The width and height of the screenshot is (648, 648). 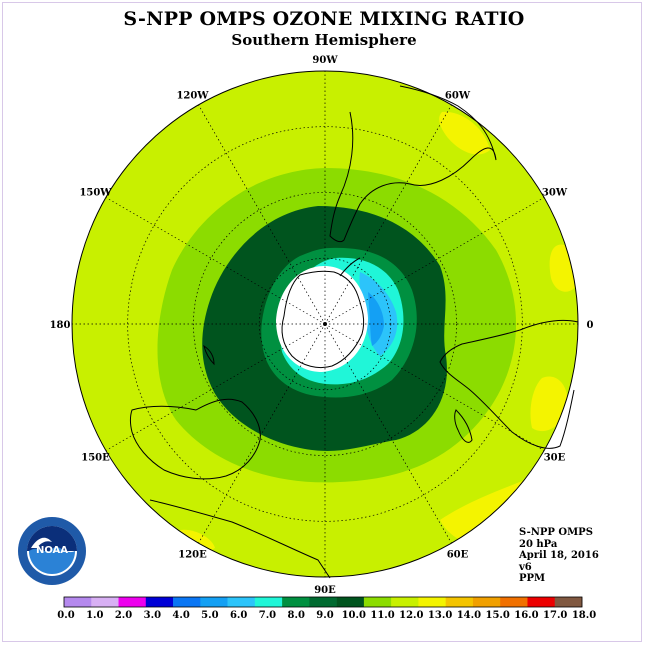 I want to click on antarctica-coastline, so click(x=323, y=319).